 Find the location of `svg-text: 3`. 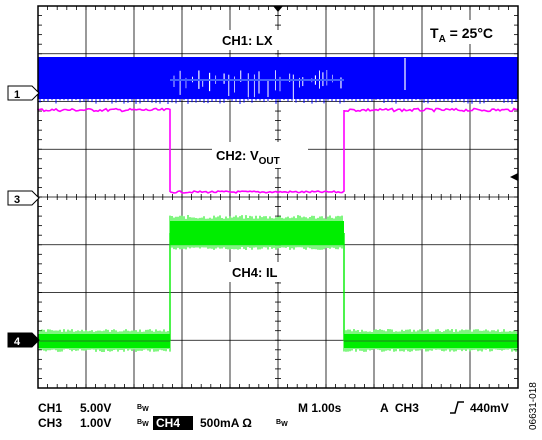

svg-text: 3 is located at coordinates (17, 200).